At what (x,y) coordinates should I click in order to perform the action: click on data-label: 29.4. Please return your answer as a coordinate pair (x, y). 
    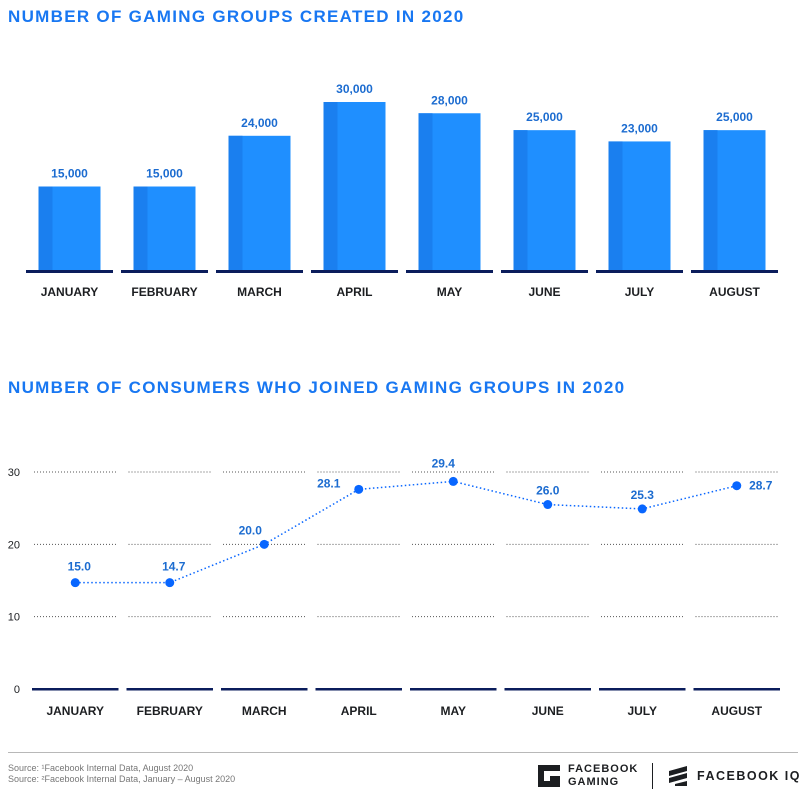
    Looking at the image, I should click on (444, 463).